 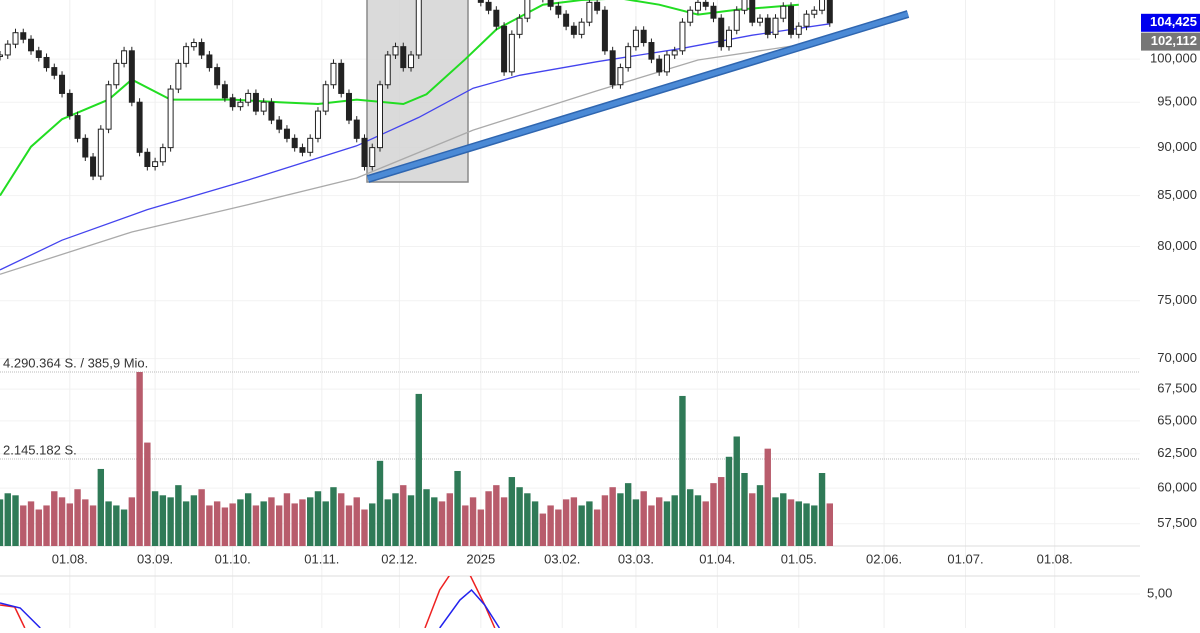 What do you see at coordinates (1177, 388) in the screenshot?
I see `y-tick-label: 67,500` at bounding box center [1177, 388].